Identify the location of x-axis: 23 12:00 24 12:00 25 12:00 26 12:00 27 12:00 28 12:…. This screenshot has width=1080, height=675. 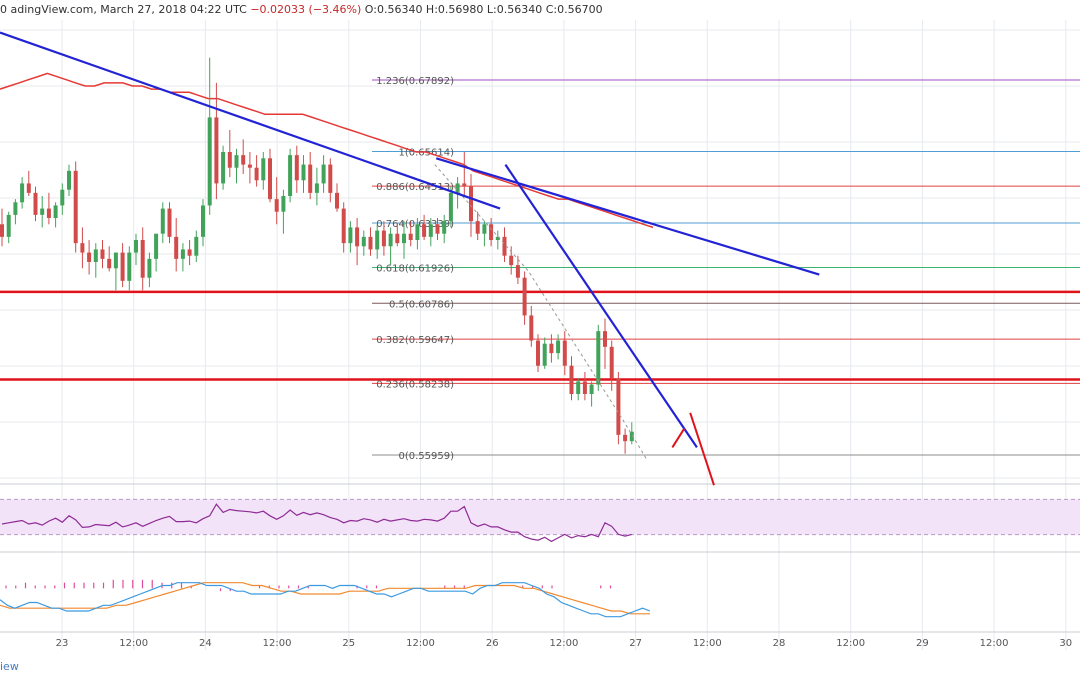
(564, 643).